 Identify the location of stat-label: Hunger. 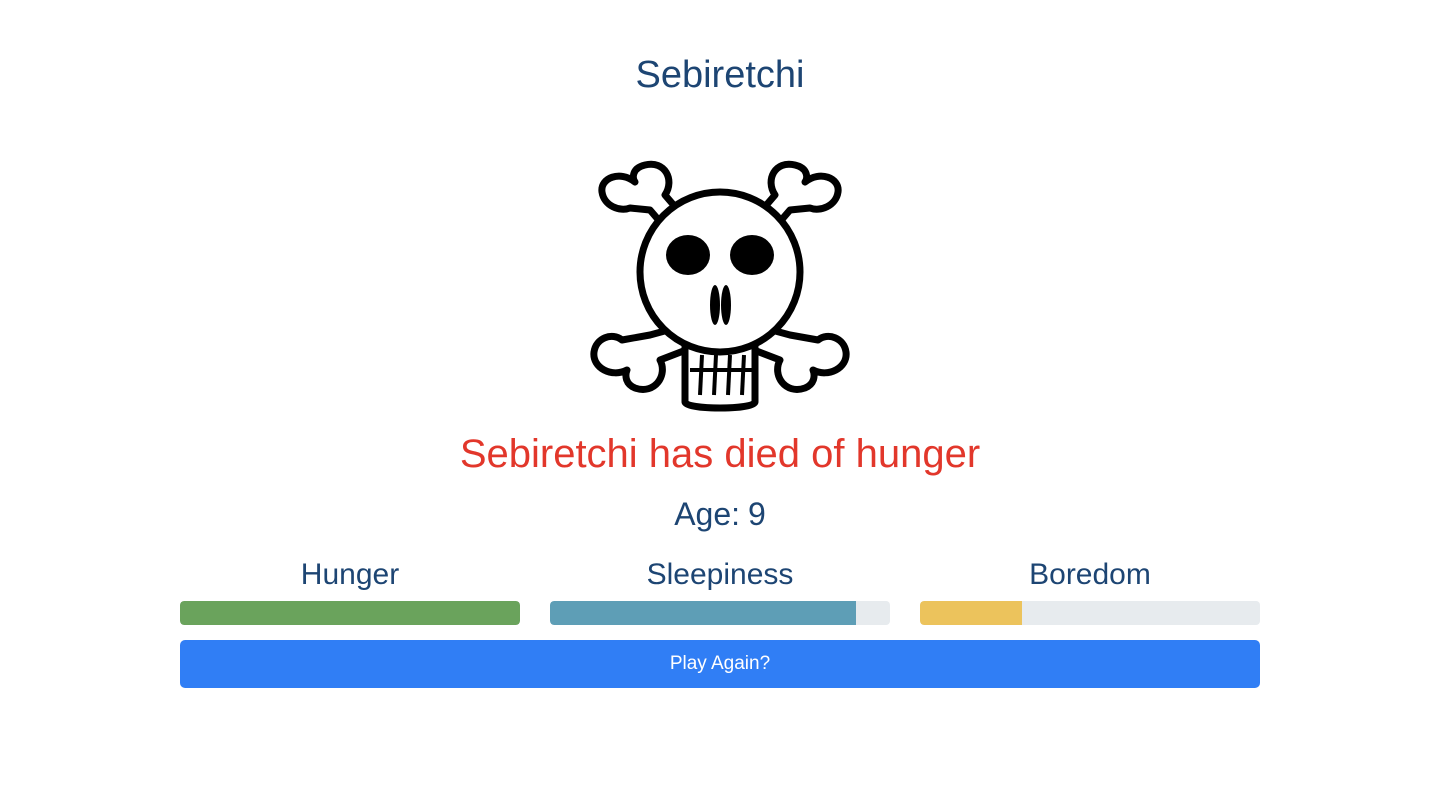
(350, 574).